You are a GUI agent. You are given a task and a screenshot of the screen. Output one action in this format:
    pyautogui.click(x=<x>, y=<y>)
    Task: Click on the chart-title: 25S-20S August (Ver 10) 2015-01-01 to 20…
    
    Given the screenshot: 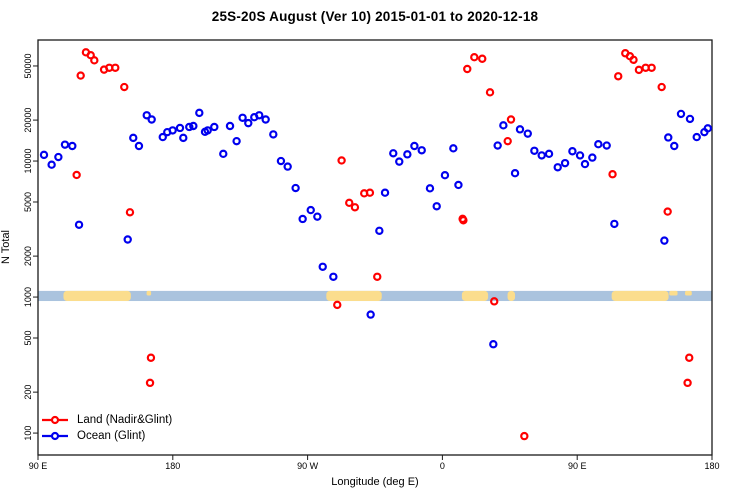 What is the action you would take?
    pyautogui.click(x=375, y=16)
    